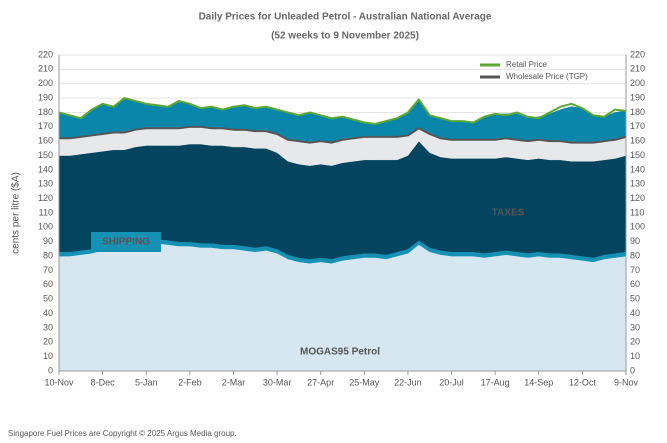 The height and width of the screenshot is (443, 667). I want to click on x-tick-label: 8-Dec, so click(103, 382).